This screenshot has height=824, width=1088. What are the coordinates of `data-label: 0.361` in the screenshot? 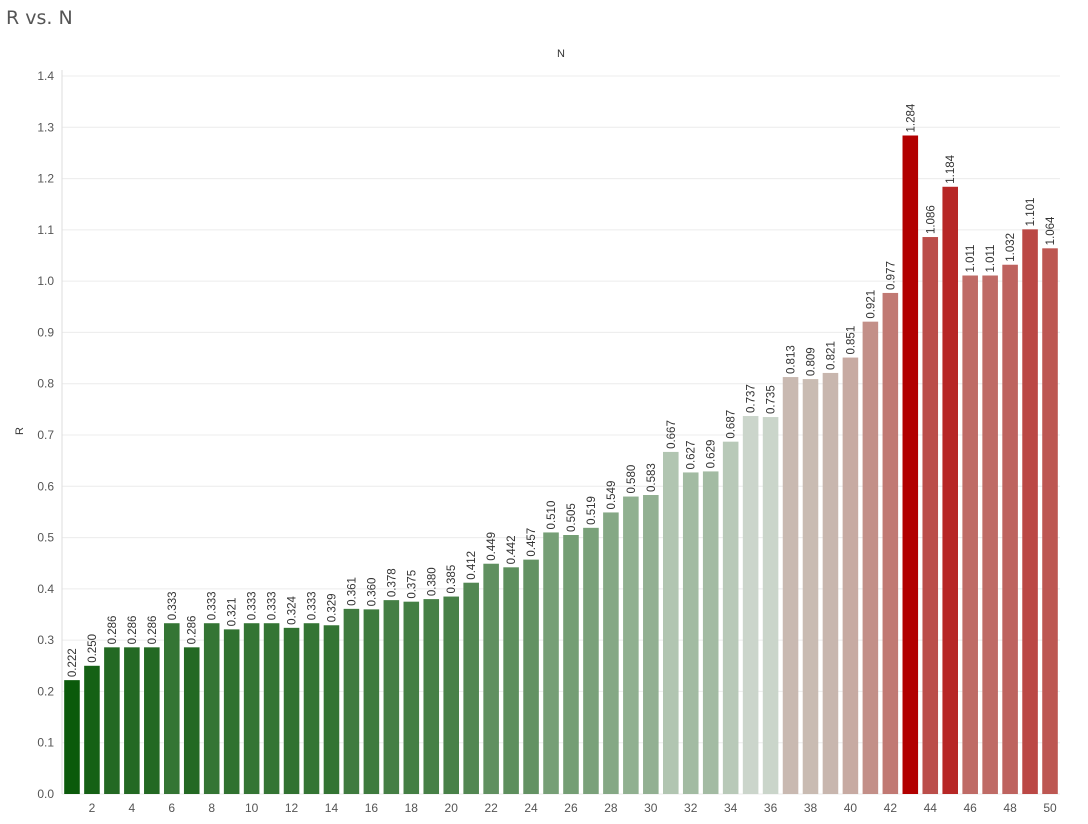 It's located at (352, 591).